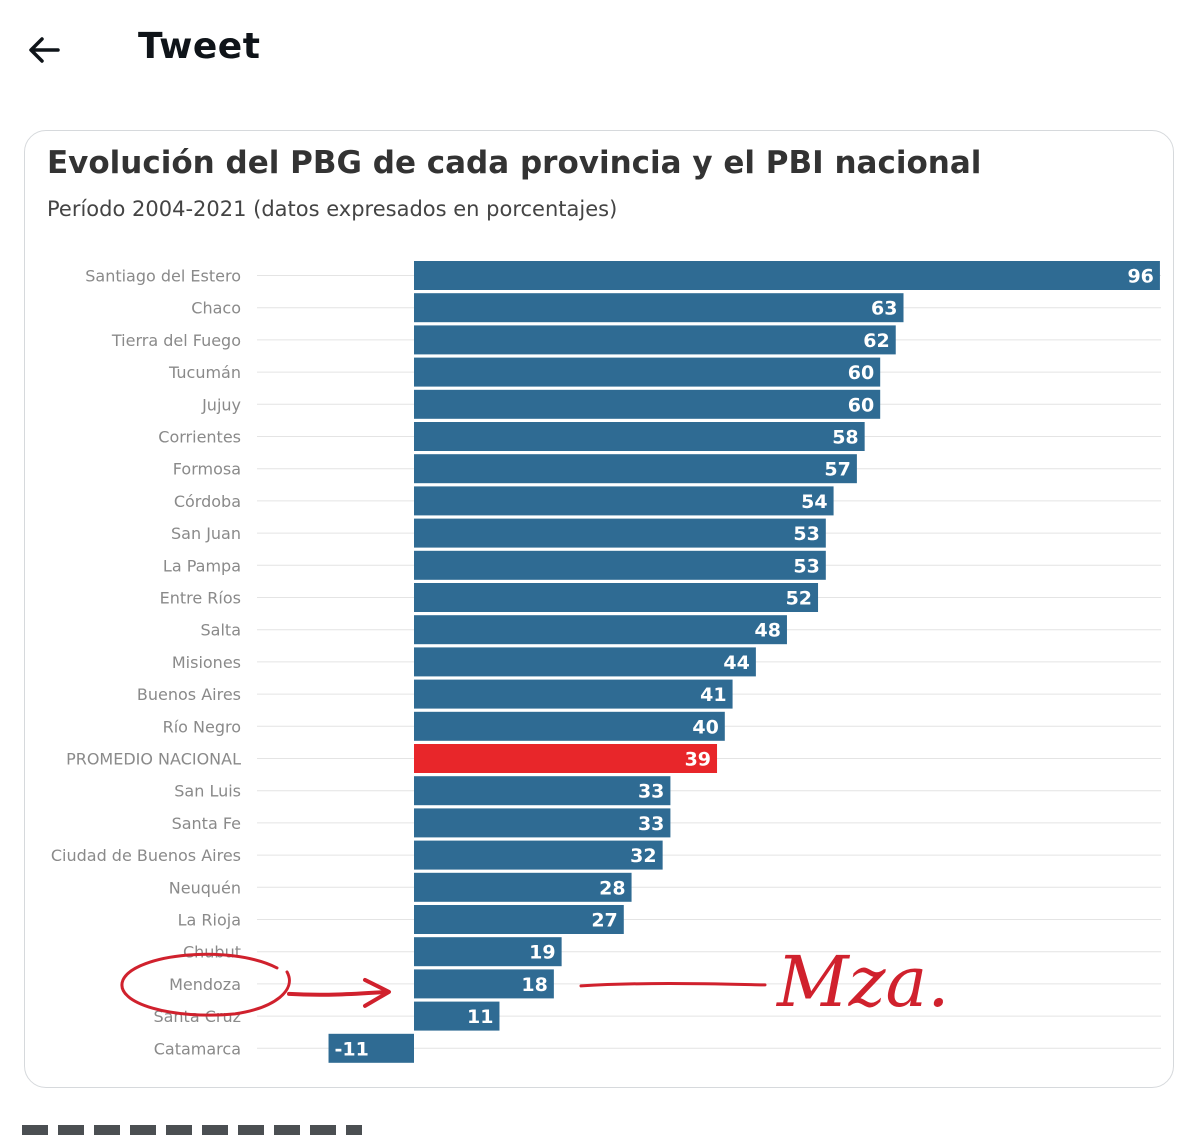  I want to click on annotation-line, so click(673, 985).